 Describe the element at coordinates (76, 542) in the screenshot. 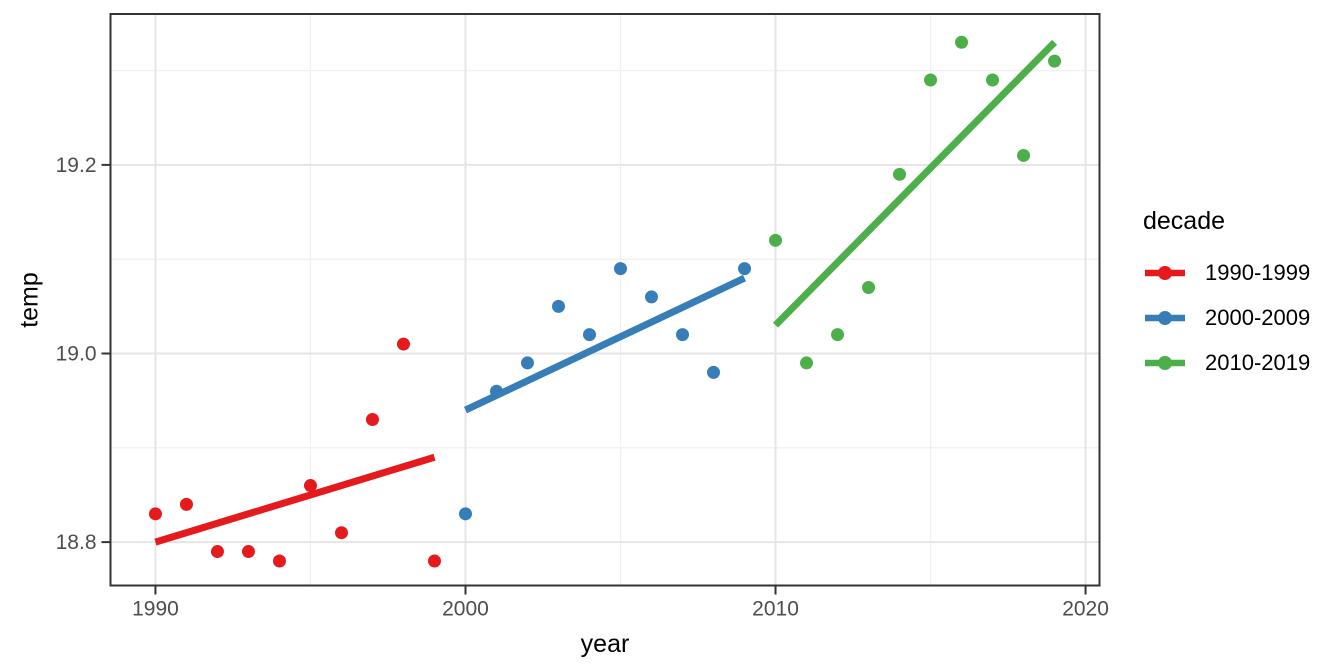

I see `y-tick-label: 18.8` at that location.